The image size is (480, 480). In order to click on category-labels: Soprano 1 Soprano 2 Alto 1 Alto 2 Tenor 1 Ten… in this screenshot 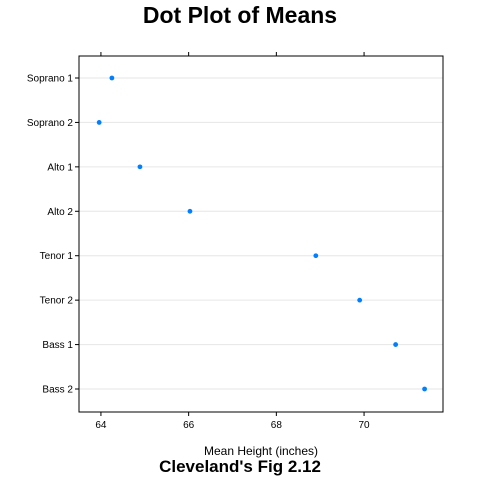, I will do `click(50, 235)`.